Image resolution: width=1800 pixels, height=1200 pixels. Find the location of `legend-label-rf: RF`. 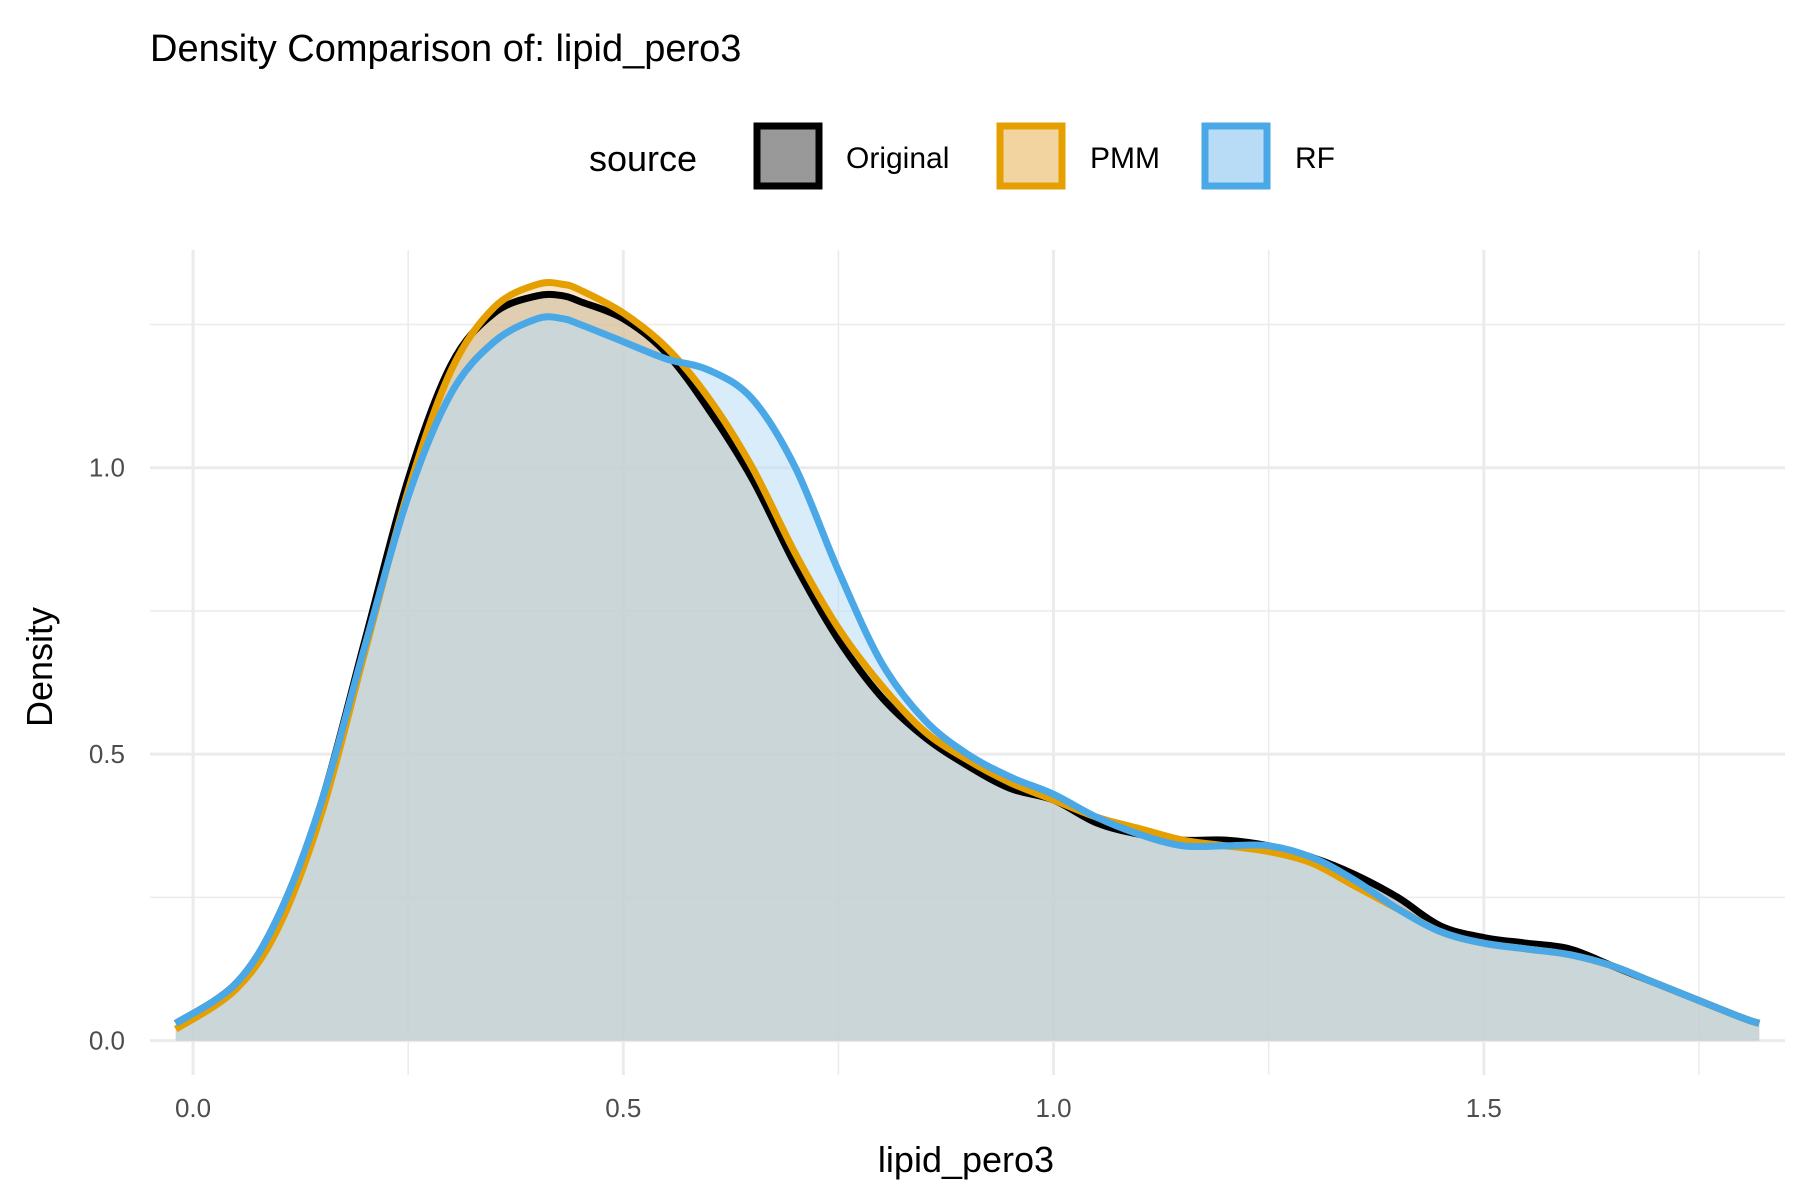

legend-label-rf: RF is located at coordinates (1315, 158).